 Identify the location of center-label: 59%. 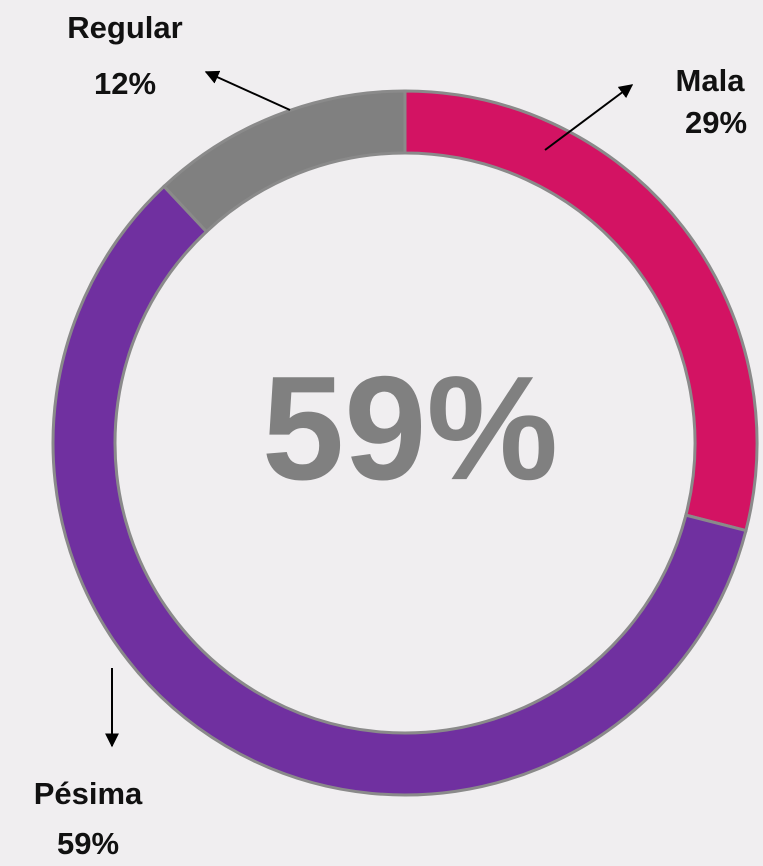
(410, 428).